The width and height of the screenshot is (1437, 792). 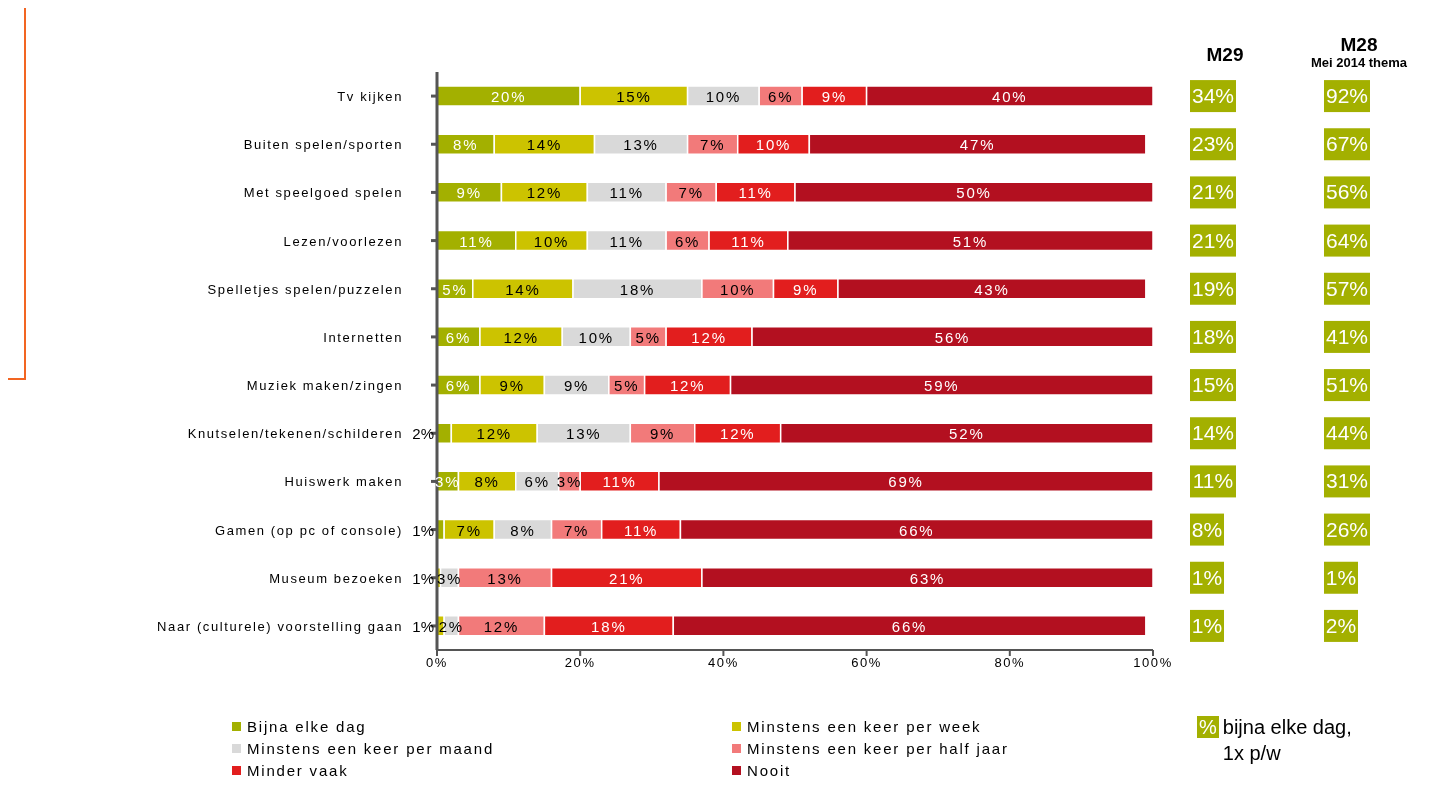 What do you see at coordinates (1359, 45) in the screenshot?
I see `text: M28` at bounding box center [1359, 45].